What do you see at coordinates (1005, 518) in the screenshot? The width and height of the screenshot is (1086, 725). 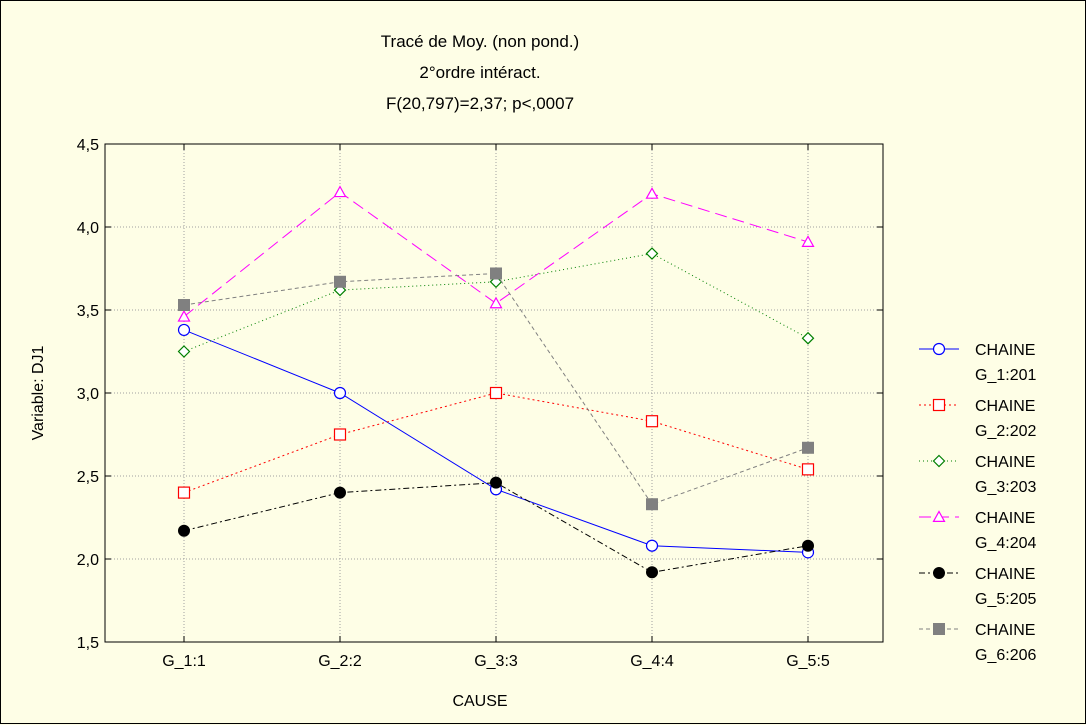 I see `legend-label-4-line1: CHAINE` at bounding box center [1005, 518].